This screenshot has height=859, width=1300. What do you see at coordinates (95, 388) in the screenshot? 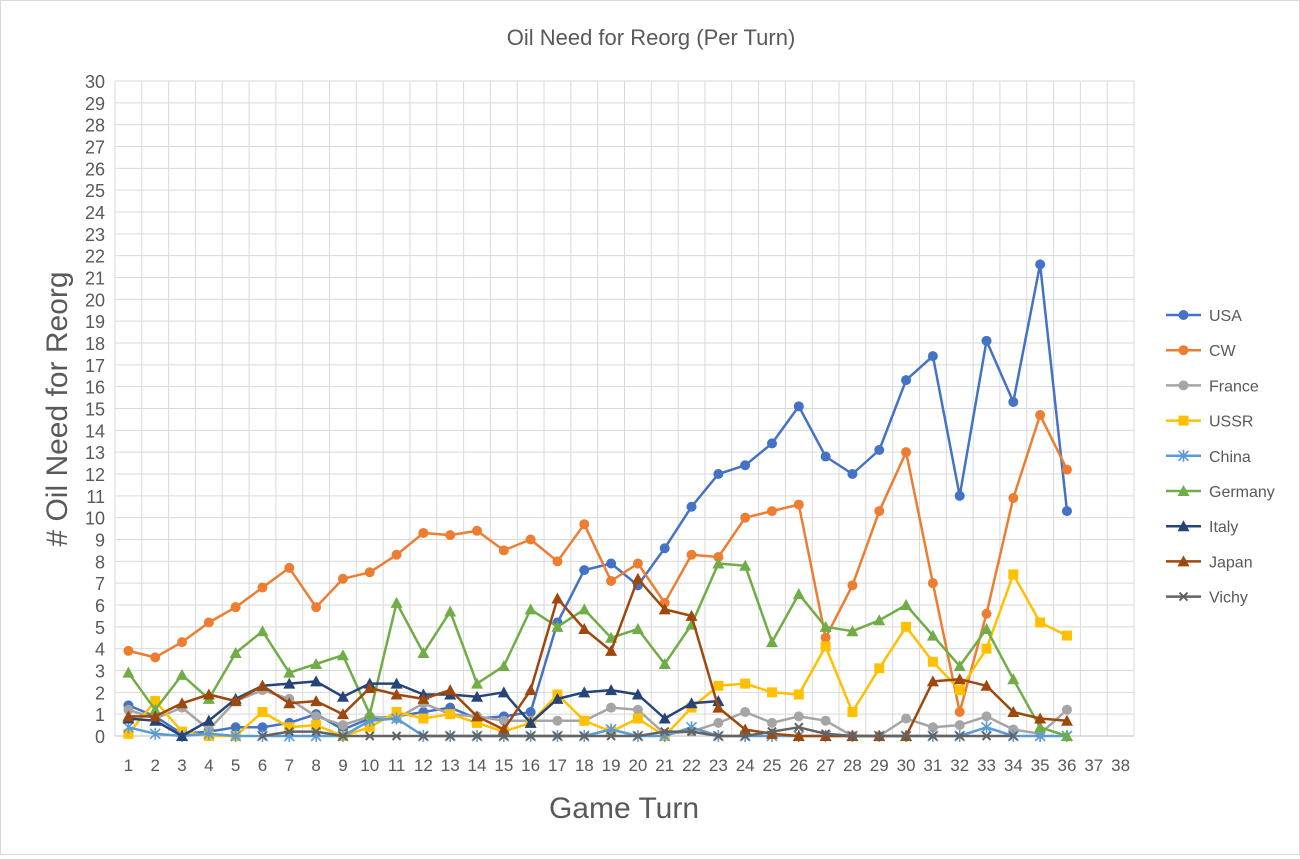
I see `y-tick-label: 16` at bounding box center [95, 388].